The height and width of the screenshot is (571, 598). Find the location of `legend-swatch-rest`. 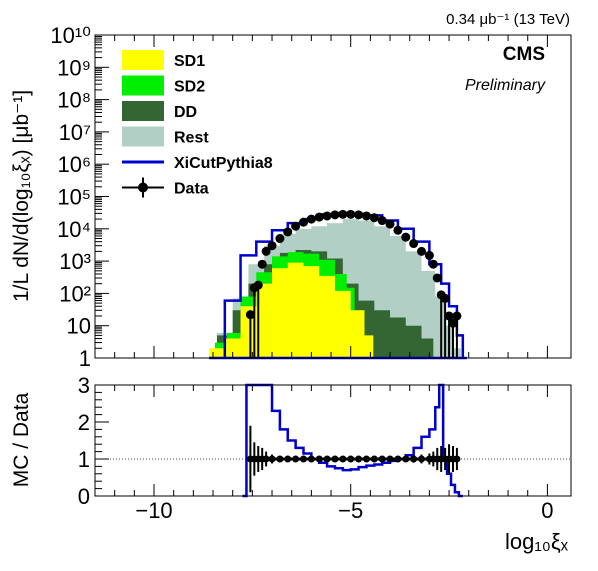

legend-swatch-rest is located at coordinates (143, 137).